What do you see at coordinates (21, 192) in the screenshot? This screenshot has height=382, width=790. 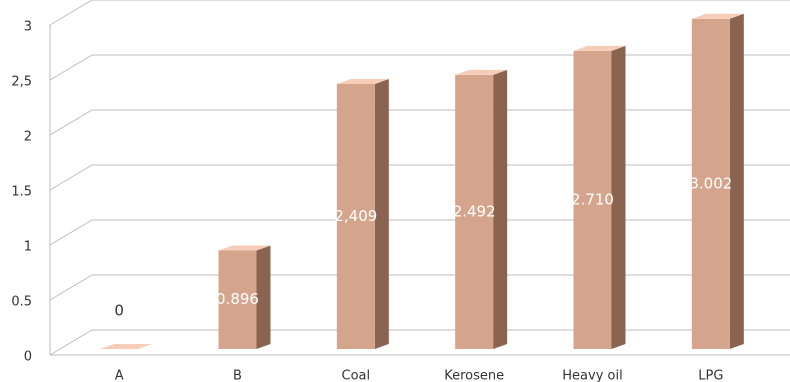 I see `y-tick-label: 1.5` at bounding box center [21, 192].